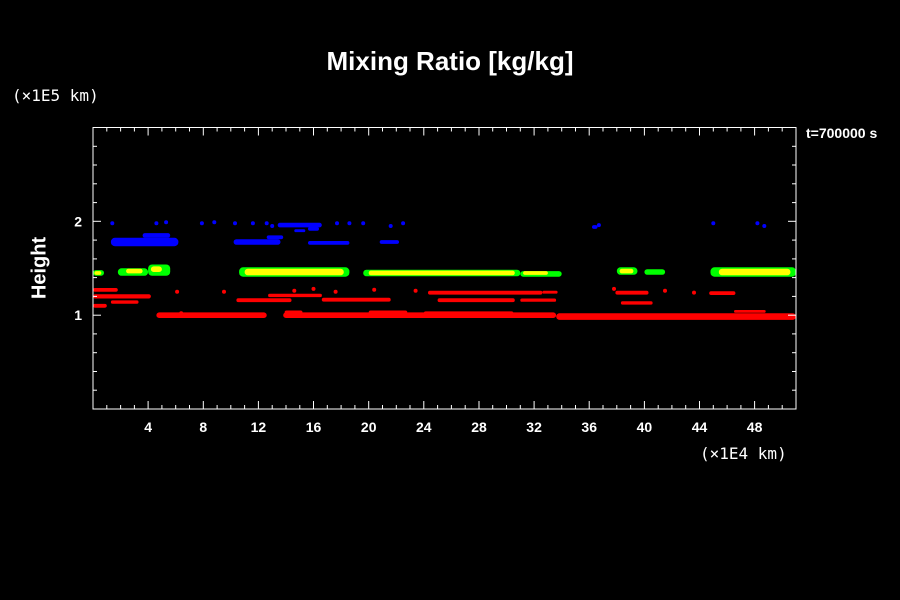  What do you see at coordinates (148, 427) in the screenshot?
I see `x-tick-label: 4` at bounding box center [148, 427].